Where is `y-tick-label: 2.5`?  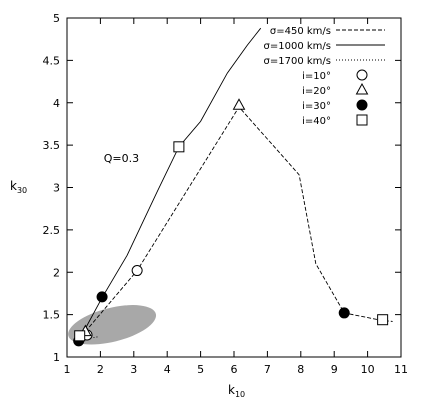 y-tick-label: 2.5 is located at coordinates (52, 230).